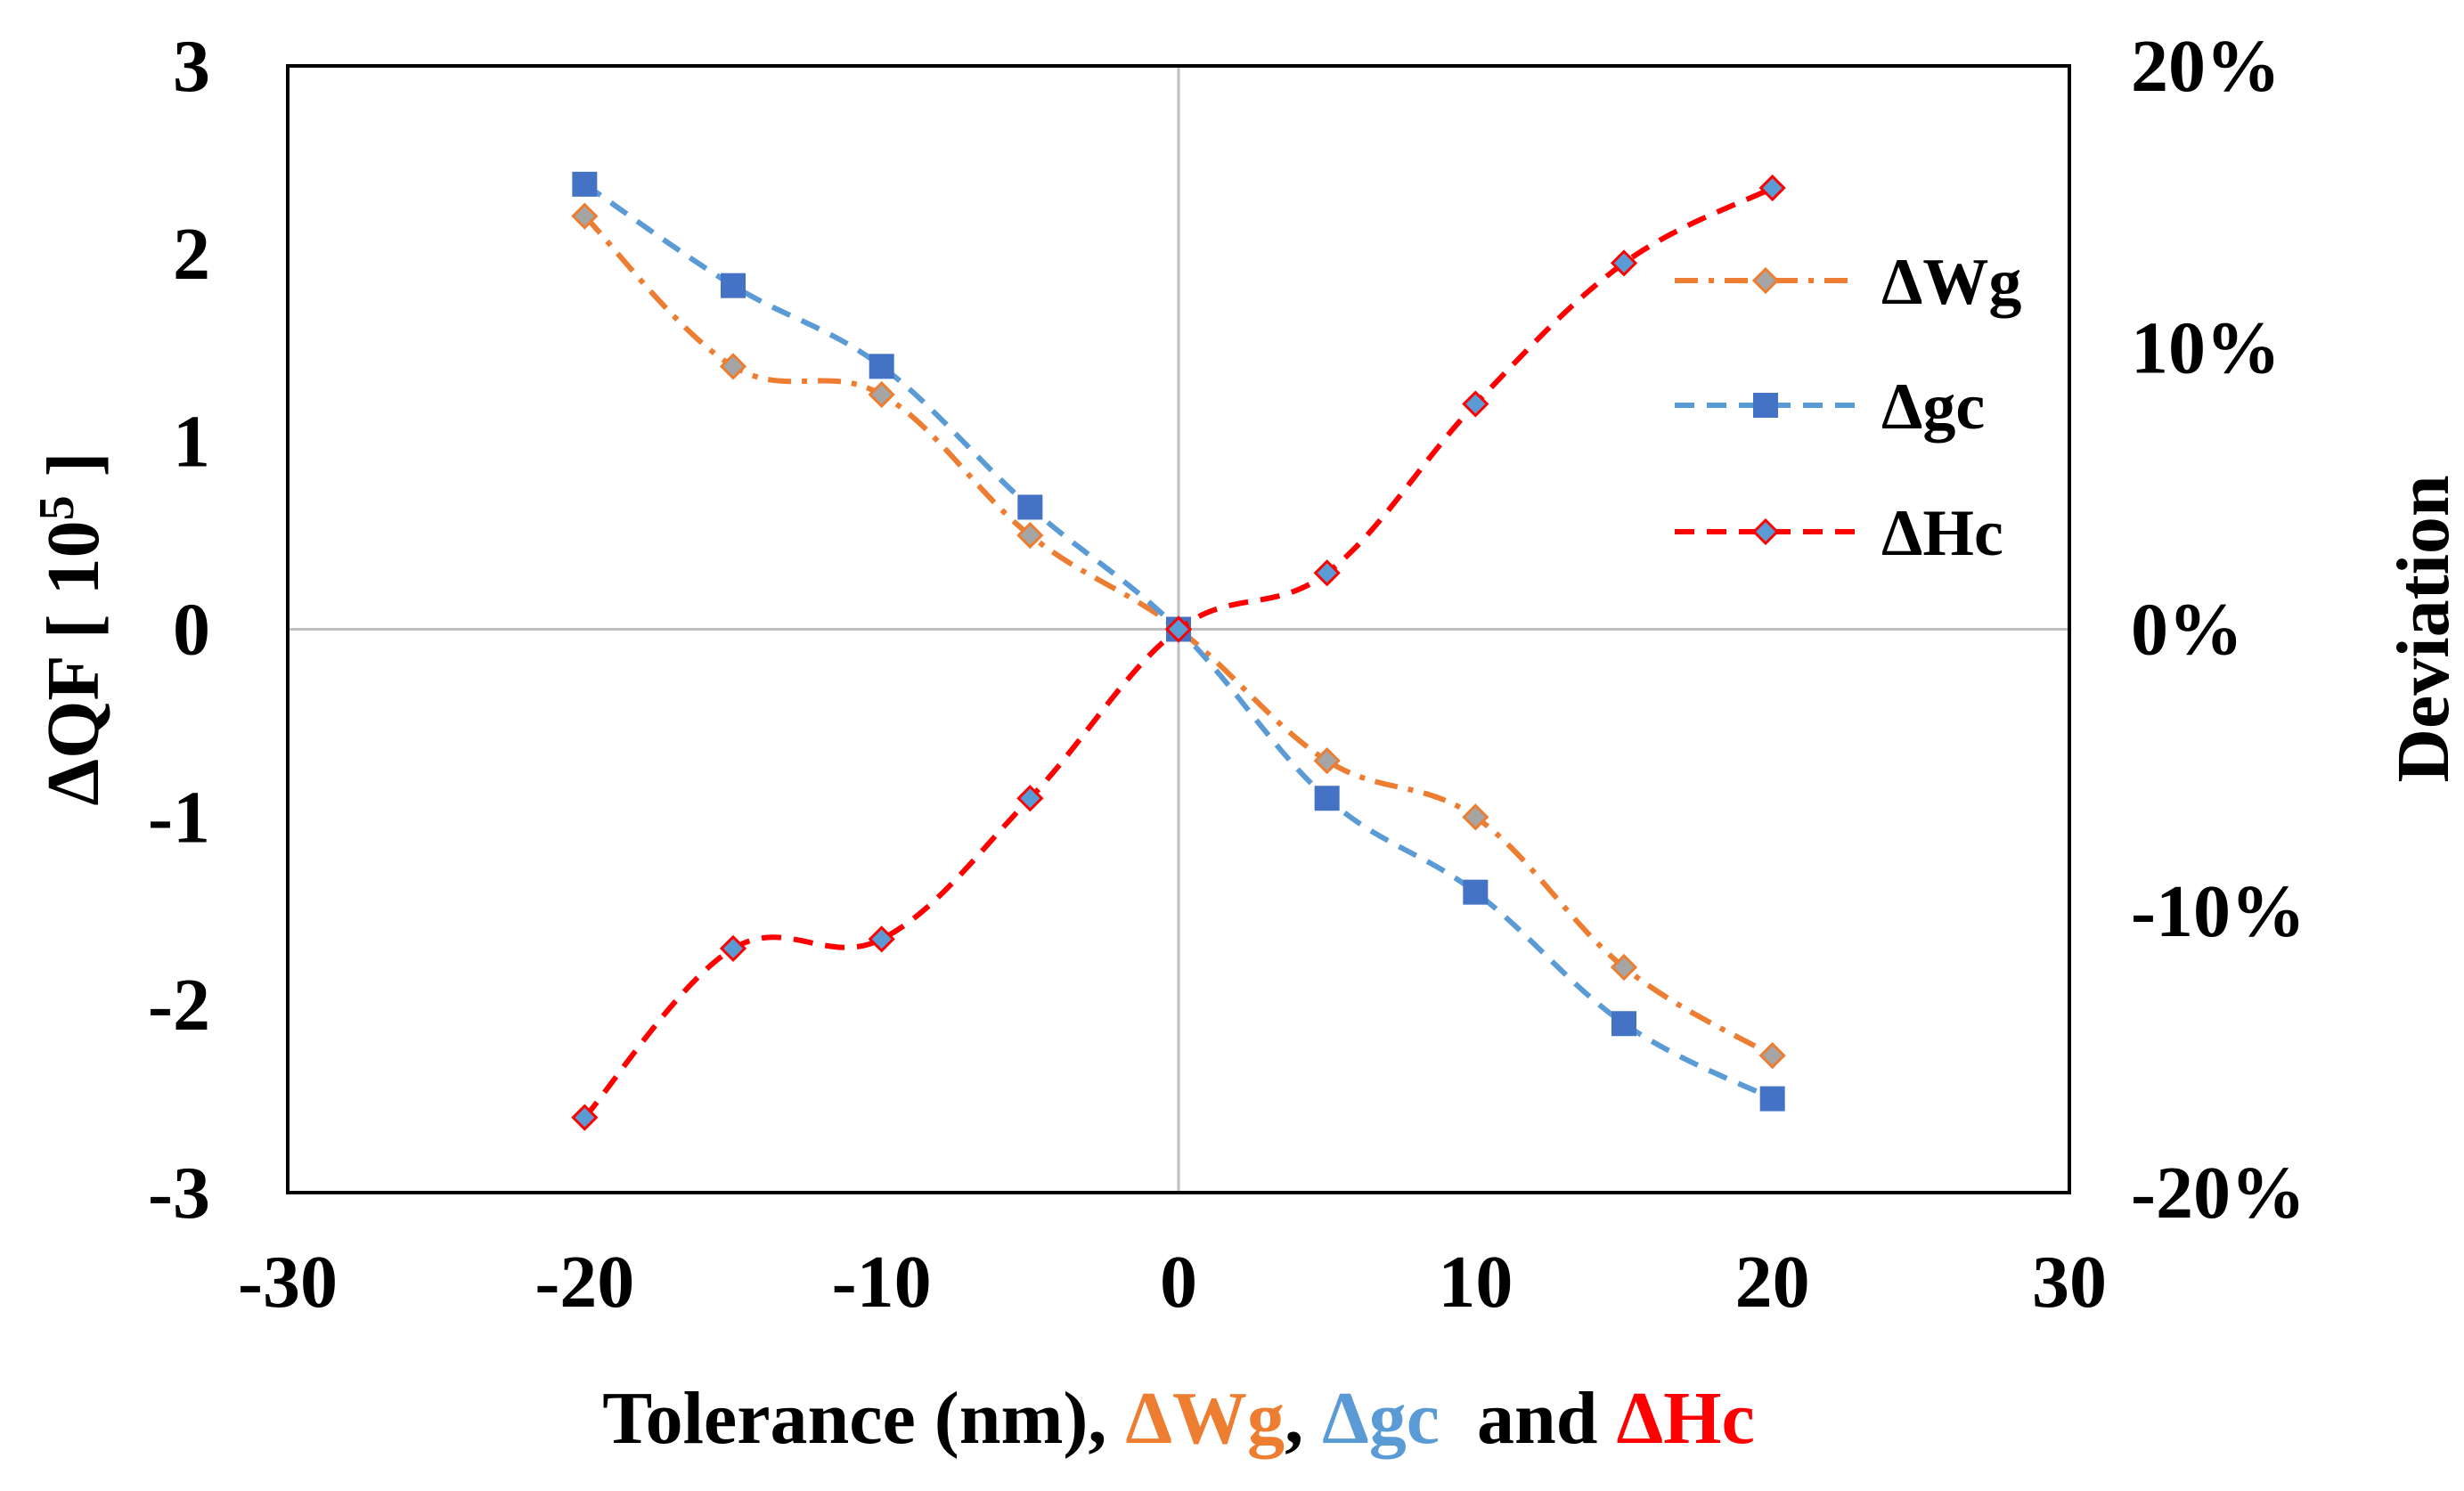 The image size is (2464, 1491). I want to click on y2-tick-label: 10%, so click(2206, 348).